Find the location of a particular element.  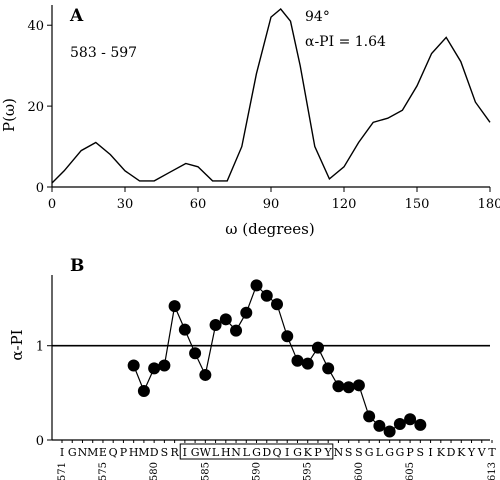

residue-number-label: 575 is located at coordinates (103, 471).